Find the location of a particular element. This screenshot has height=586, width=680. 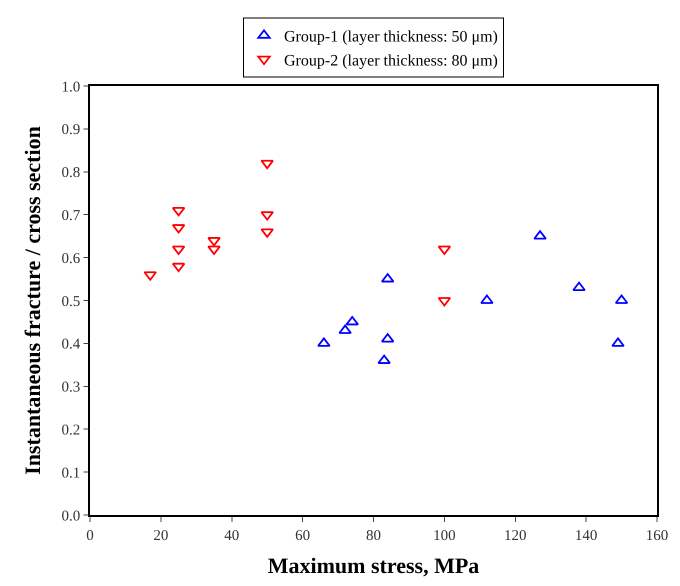

x-tick-label: 60 is located at coordinates (302, 536).